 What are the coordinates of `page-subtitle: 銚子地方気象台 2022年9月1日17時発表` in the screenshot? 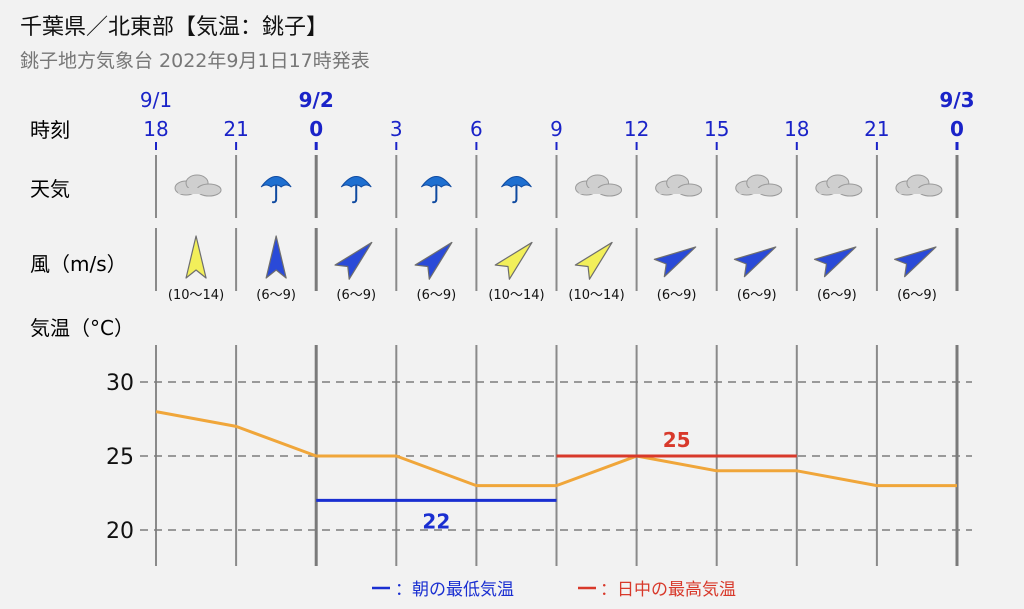 It's located at (195, 61).